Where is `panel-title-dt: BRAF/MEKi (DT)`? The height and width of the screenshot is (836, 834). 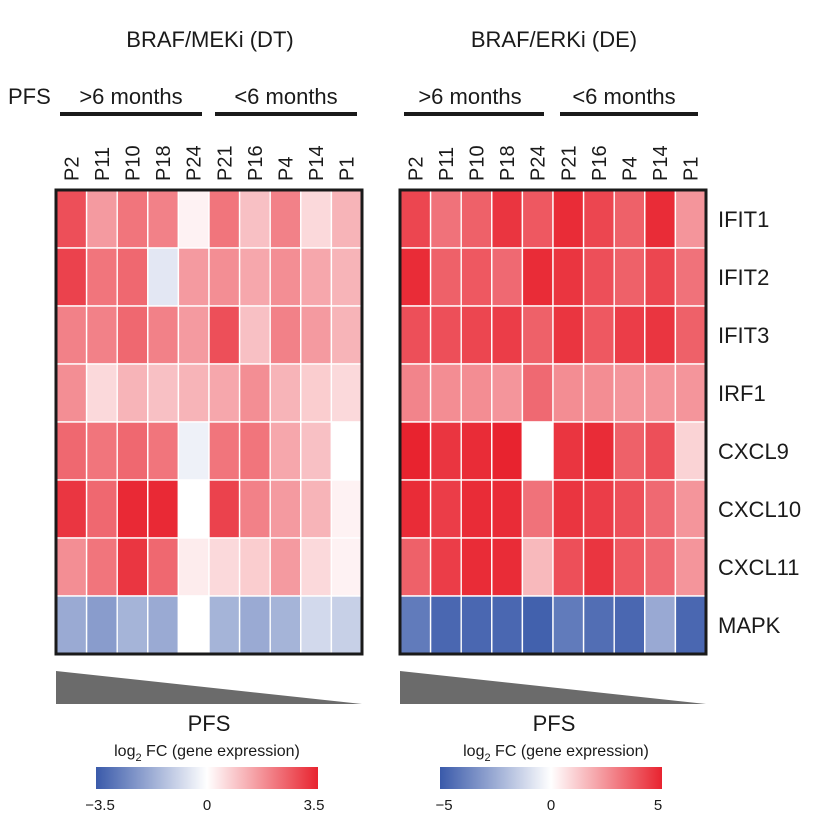
panel-title-dt: BRAF/MEKi (DT) is located at coordinates (209, 39).